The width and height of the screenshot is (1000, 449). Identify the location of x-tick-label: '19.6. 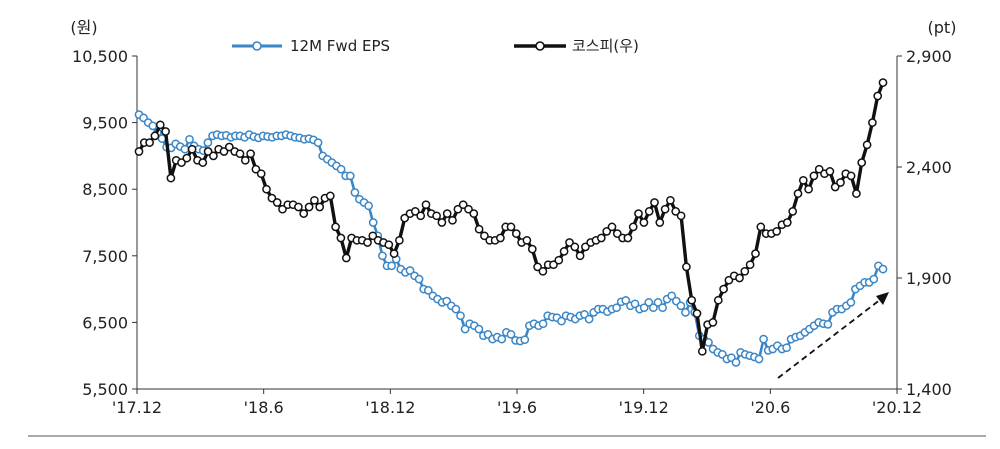
(517, 407).